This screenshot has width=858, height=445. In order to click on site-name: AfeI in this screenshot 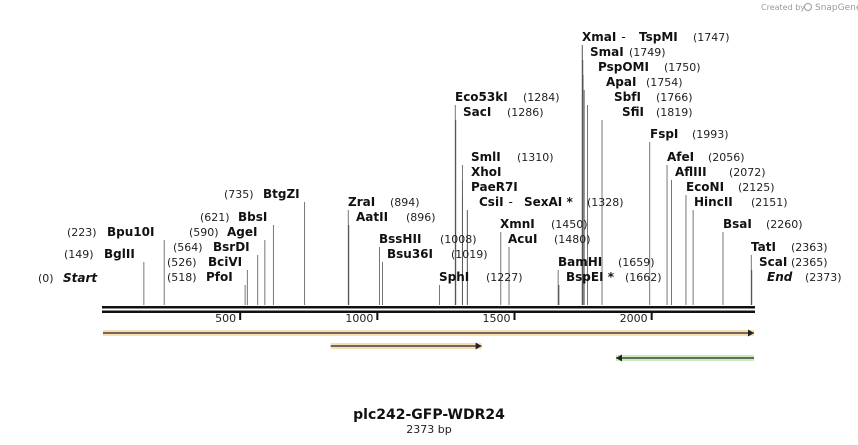, I will do `click(680, 157)`.